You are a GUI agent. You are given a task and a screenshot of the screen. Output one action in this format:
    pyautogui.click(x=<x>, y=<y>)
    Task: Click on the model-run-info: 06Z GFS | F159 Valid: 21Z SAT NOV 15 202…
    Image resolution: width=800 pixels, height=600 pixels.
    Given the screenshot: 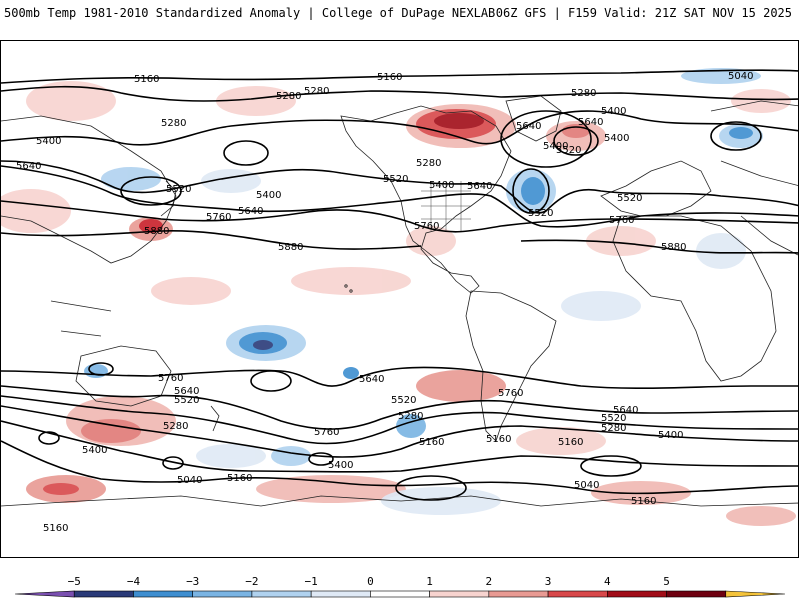 What is the action you would take?
    pyautogui.click(x=643, y=13)
    